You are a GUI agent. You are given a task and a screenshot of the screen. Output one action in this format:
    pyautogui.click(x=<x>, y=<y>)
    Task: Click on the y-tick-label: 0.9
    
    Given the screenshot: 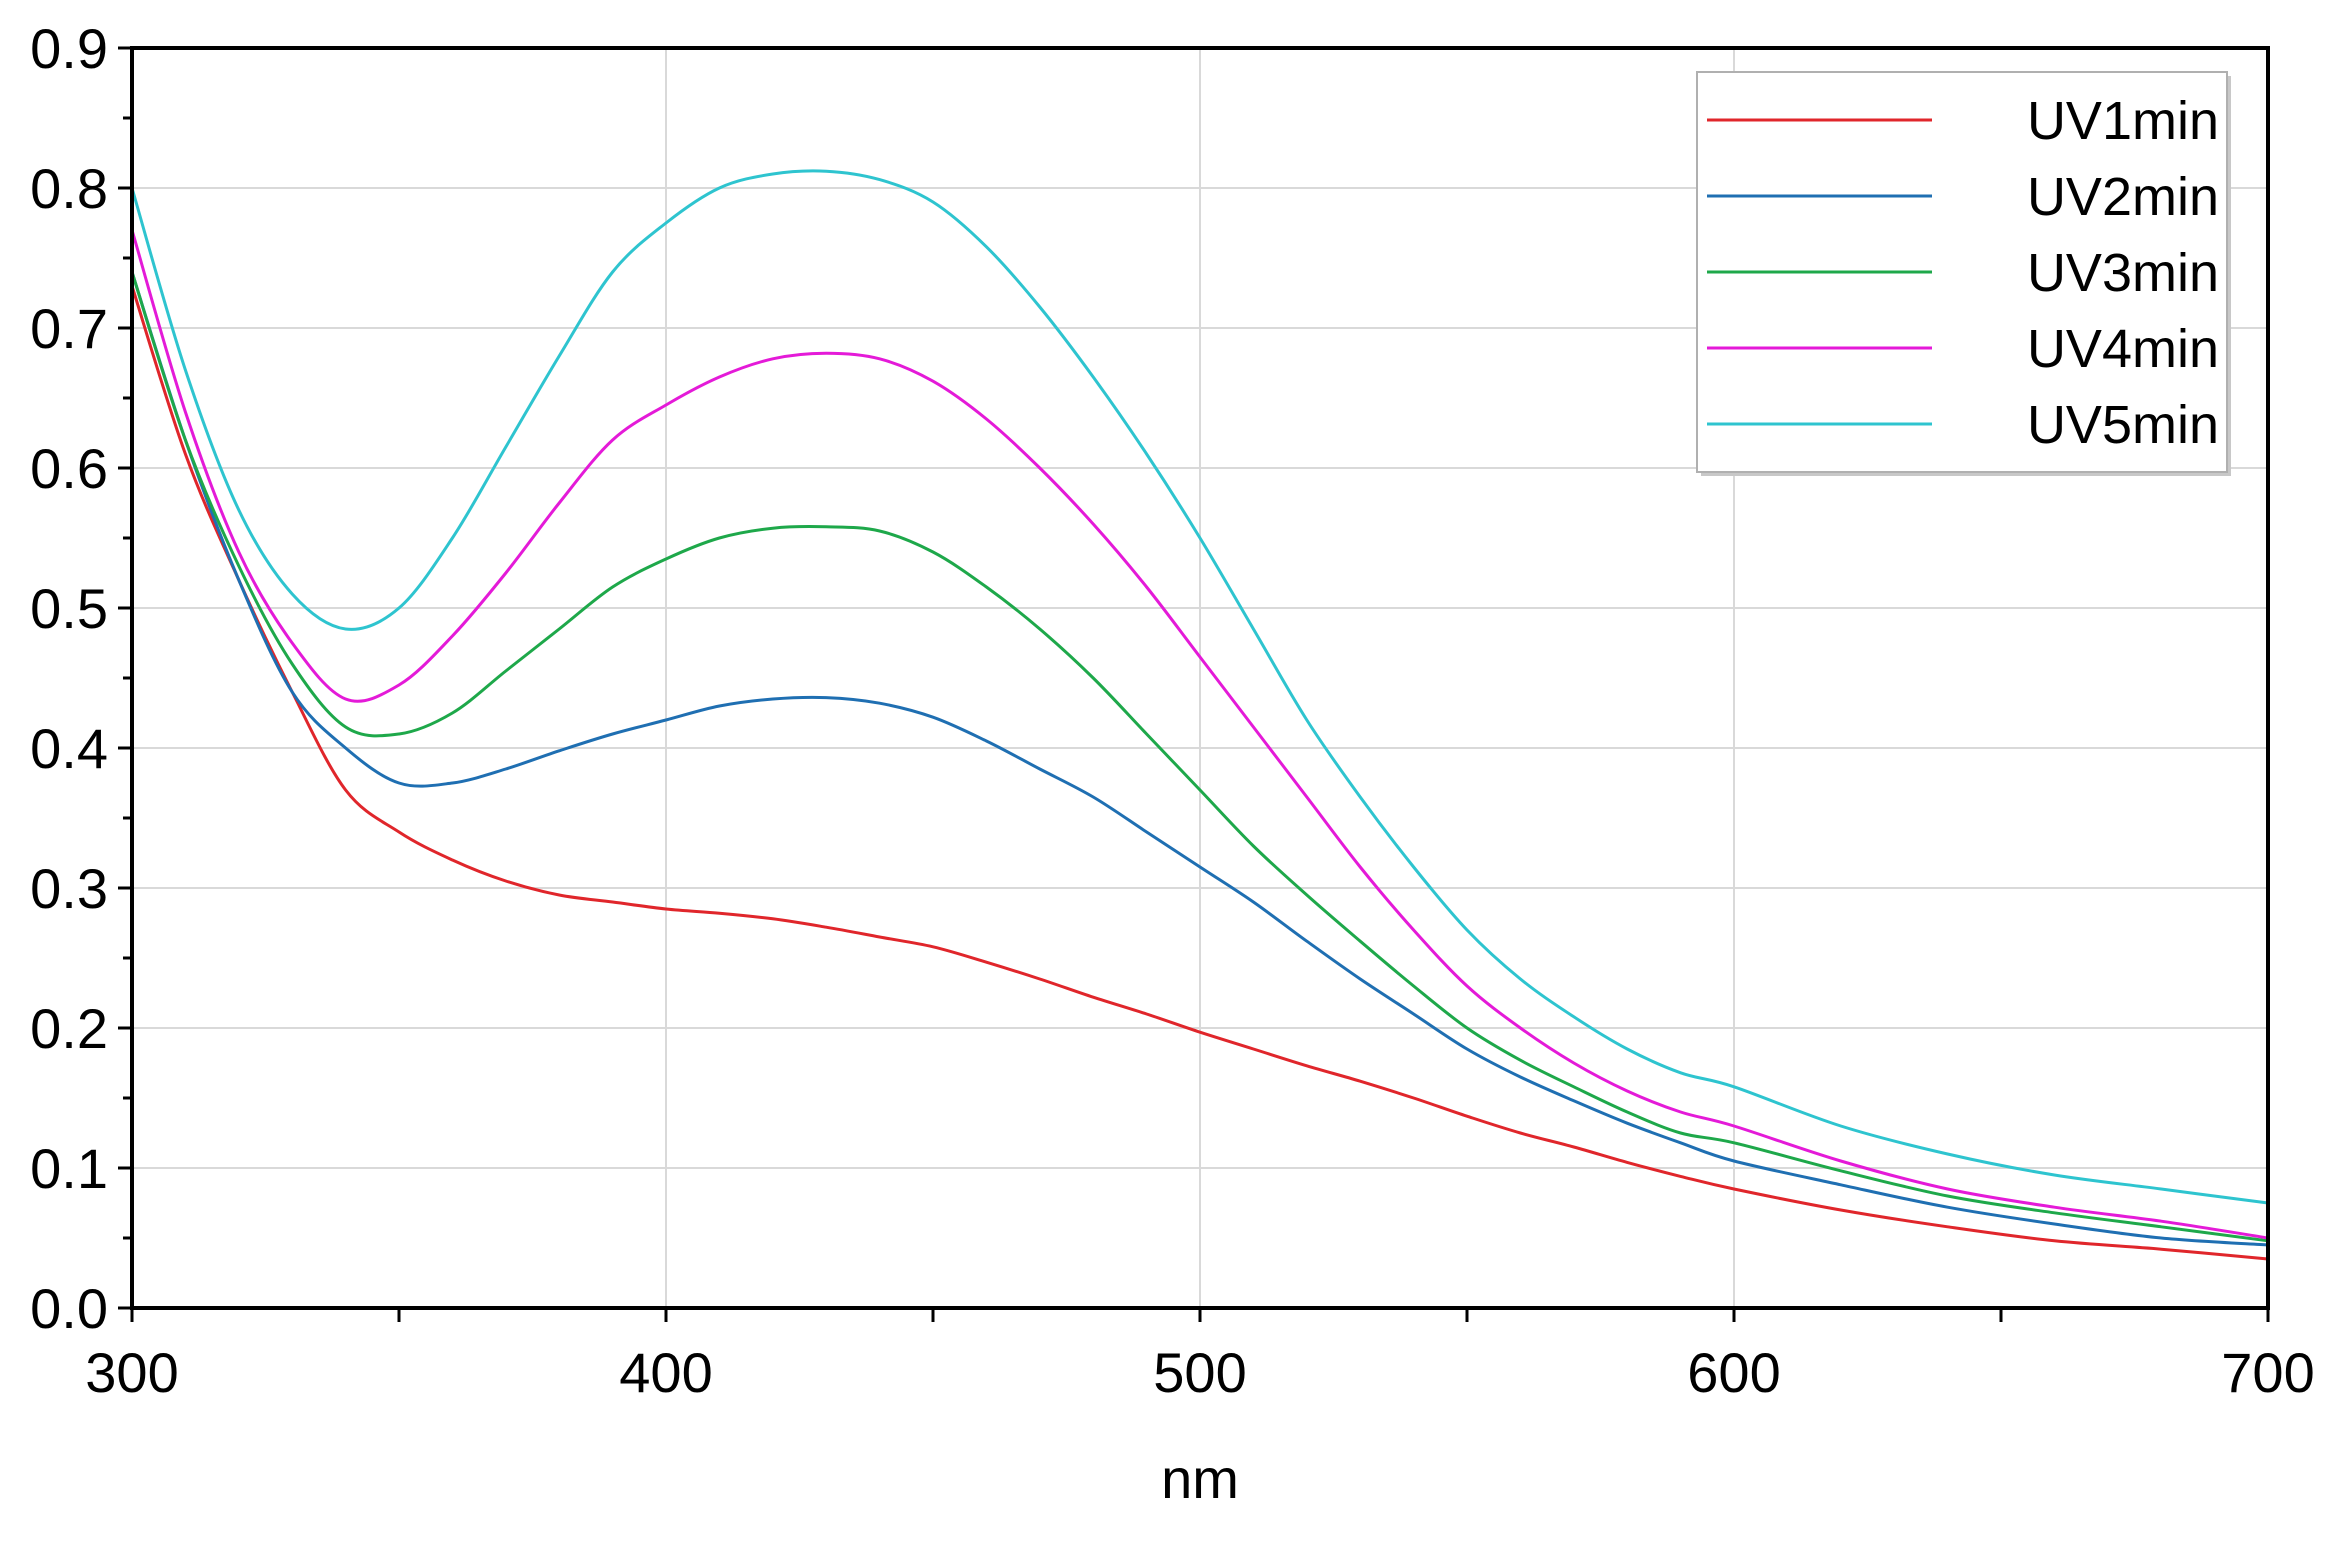 What is the action you would take?
    pyautogui.click(x=69, y=48)
    